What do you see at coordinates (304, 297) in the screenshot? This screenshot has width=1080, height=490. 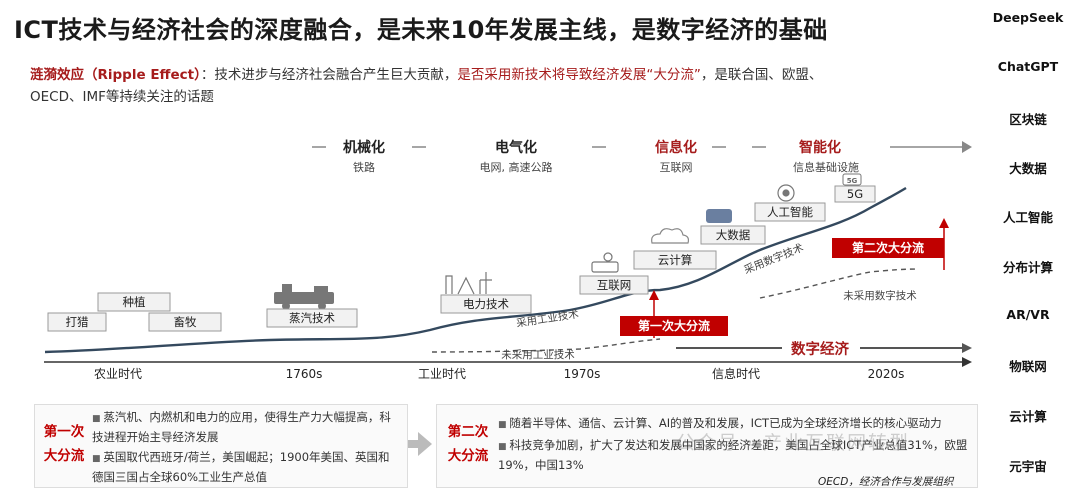 I see `steam-engine-icon` at bounding box center [304, 297].